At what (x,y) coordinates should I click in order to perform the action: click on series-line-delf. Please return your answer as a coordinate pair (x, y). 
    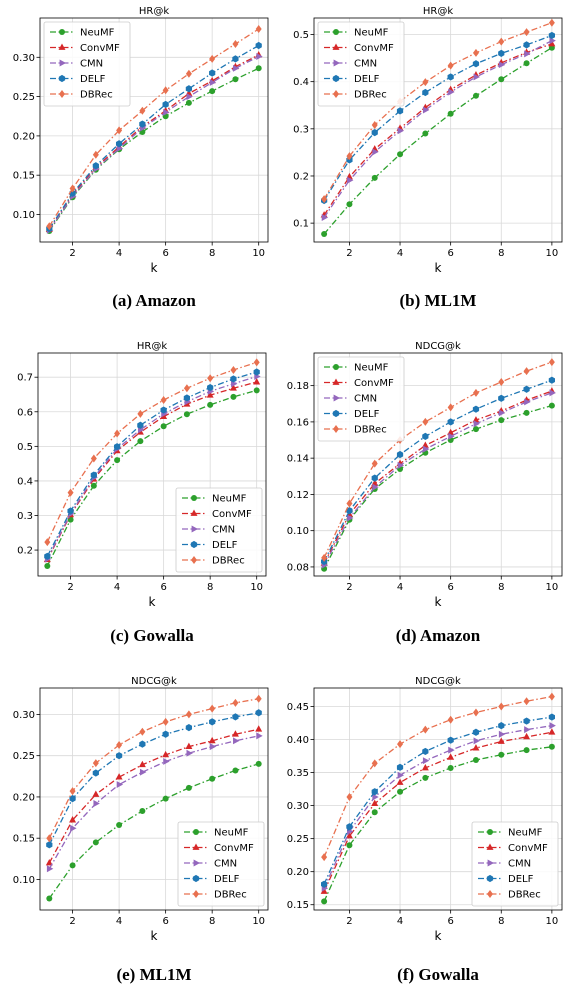
    Looking at the image, I should click on (438, 470).